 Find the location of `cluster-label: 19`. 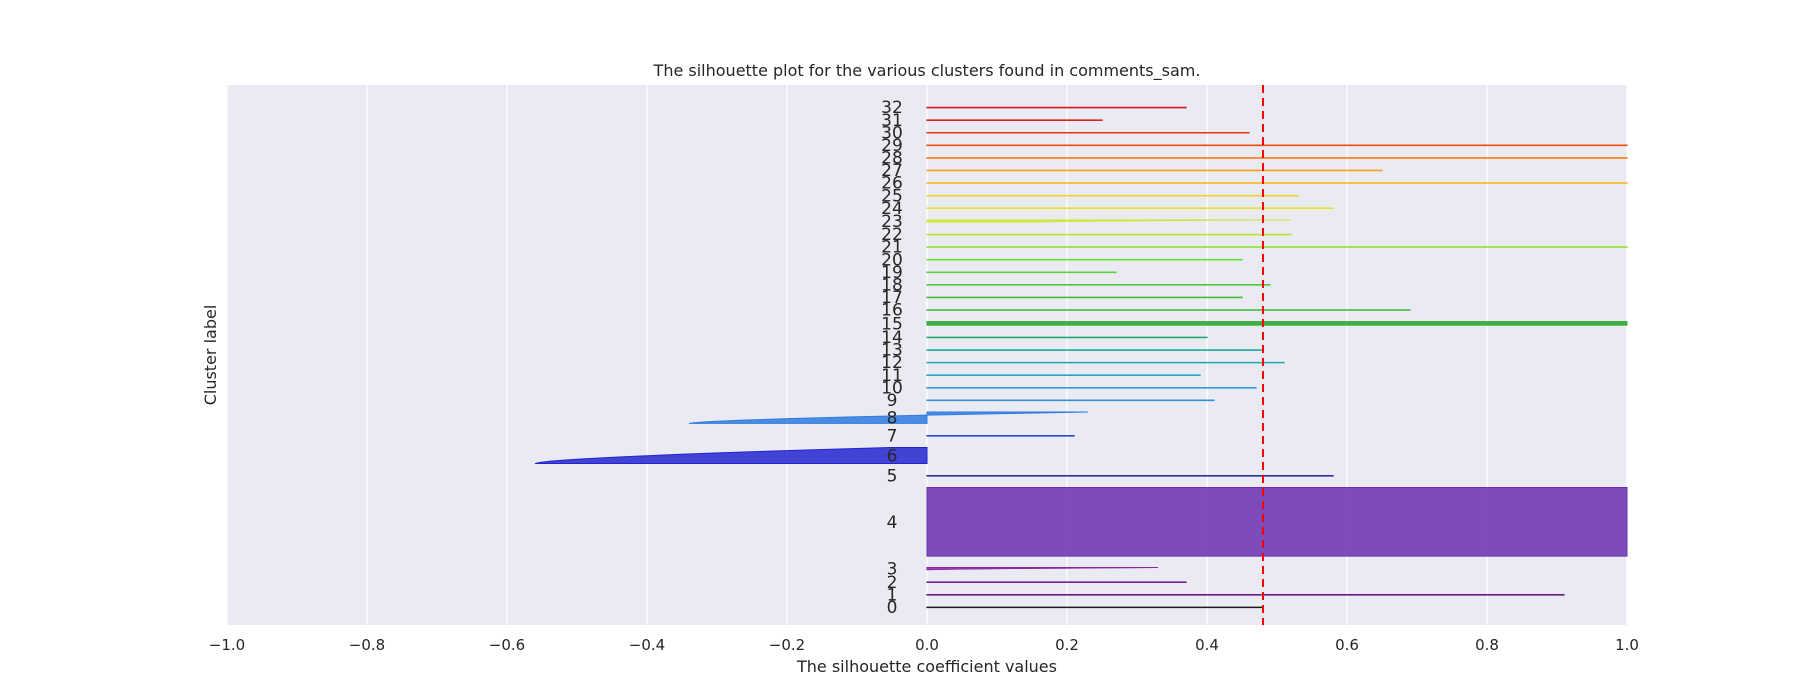

cluster-label: 19 is located at coordinates (892, 273).